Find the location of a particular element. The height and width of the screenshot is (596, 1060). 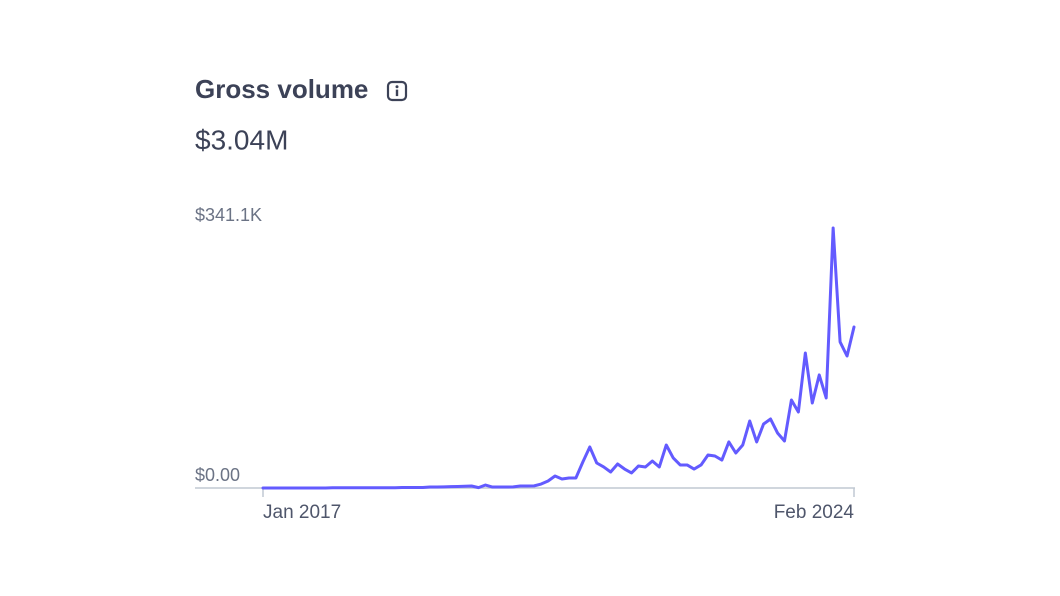

y-tick-label: $341.1K is located at coordinates (228, 215).